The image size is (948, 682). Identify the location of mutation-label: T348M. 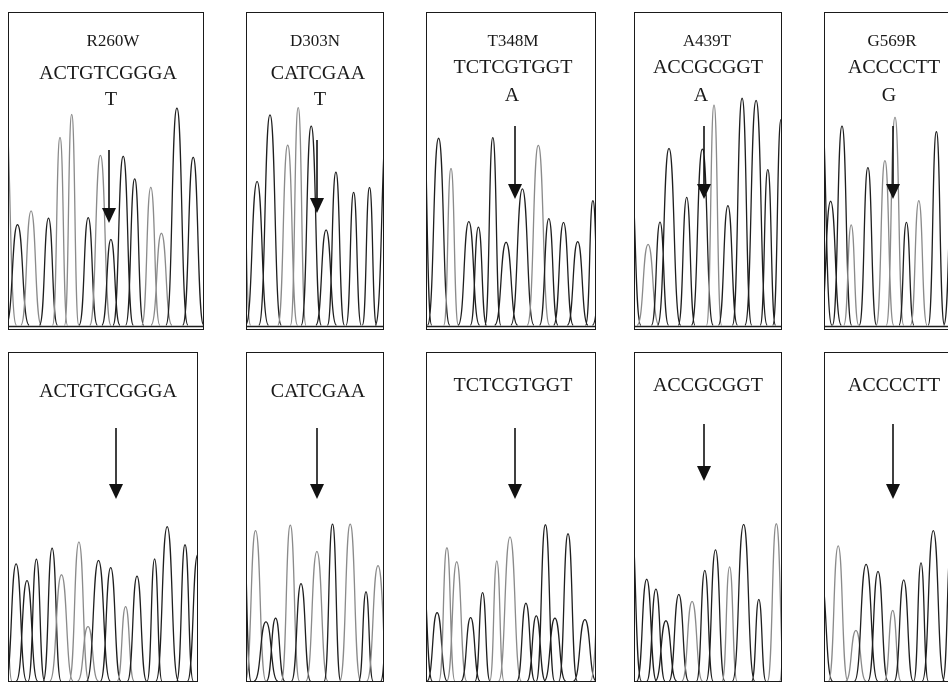
(513, 40).